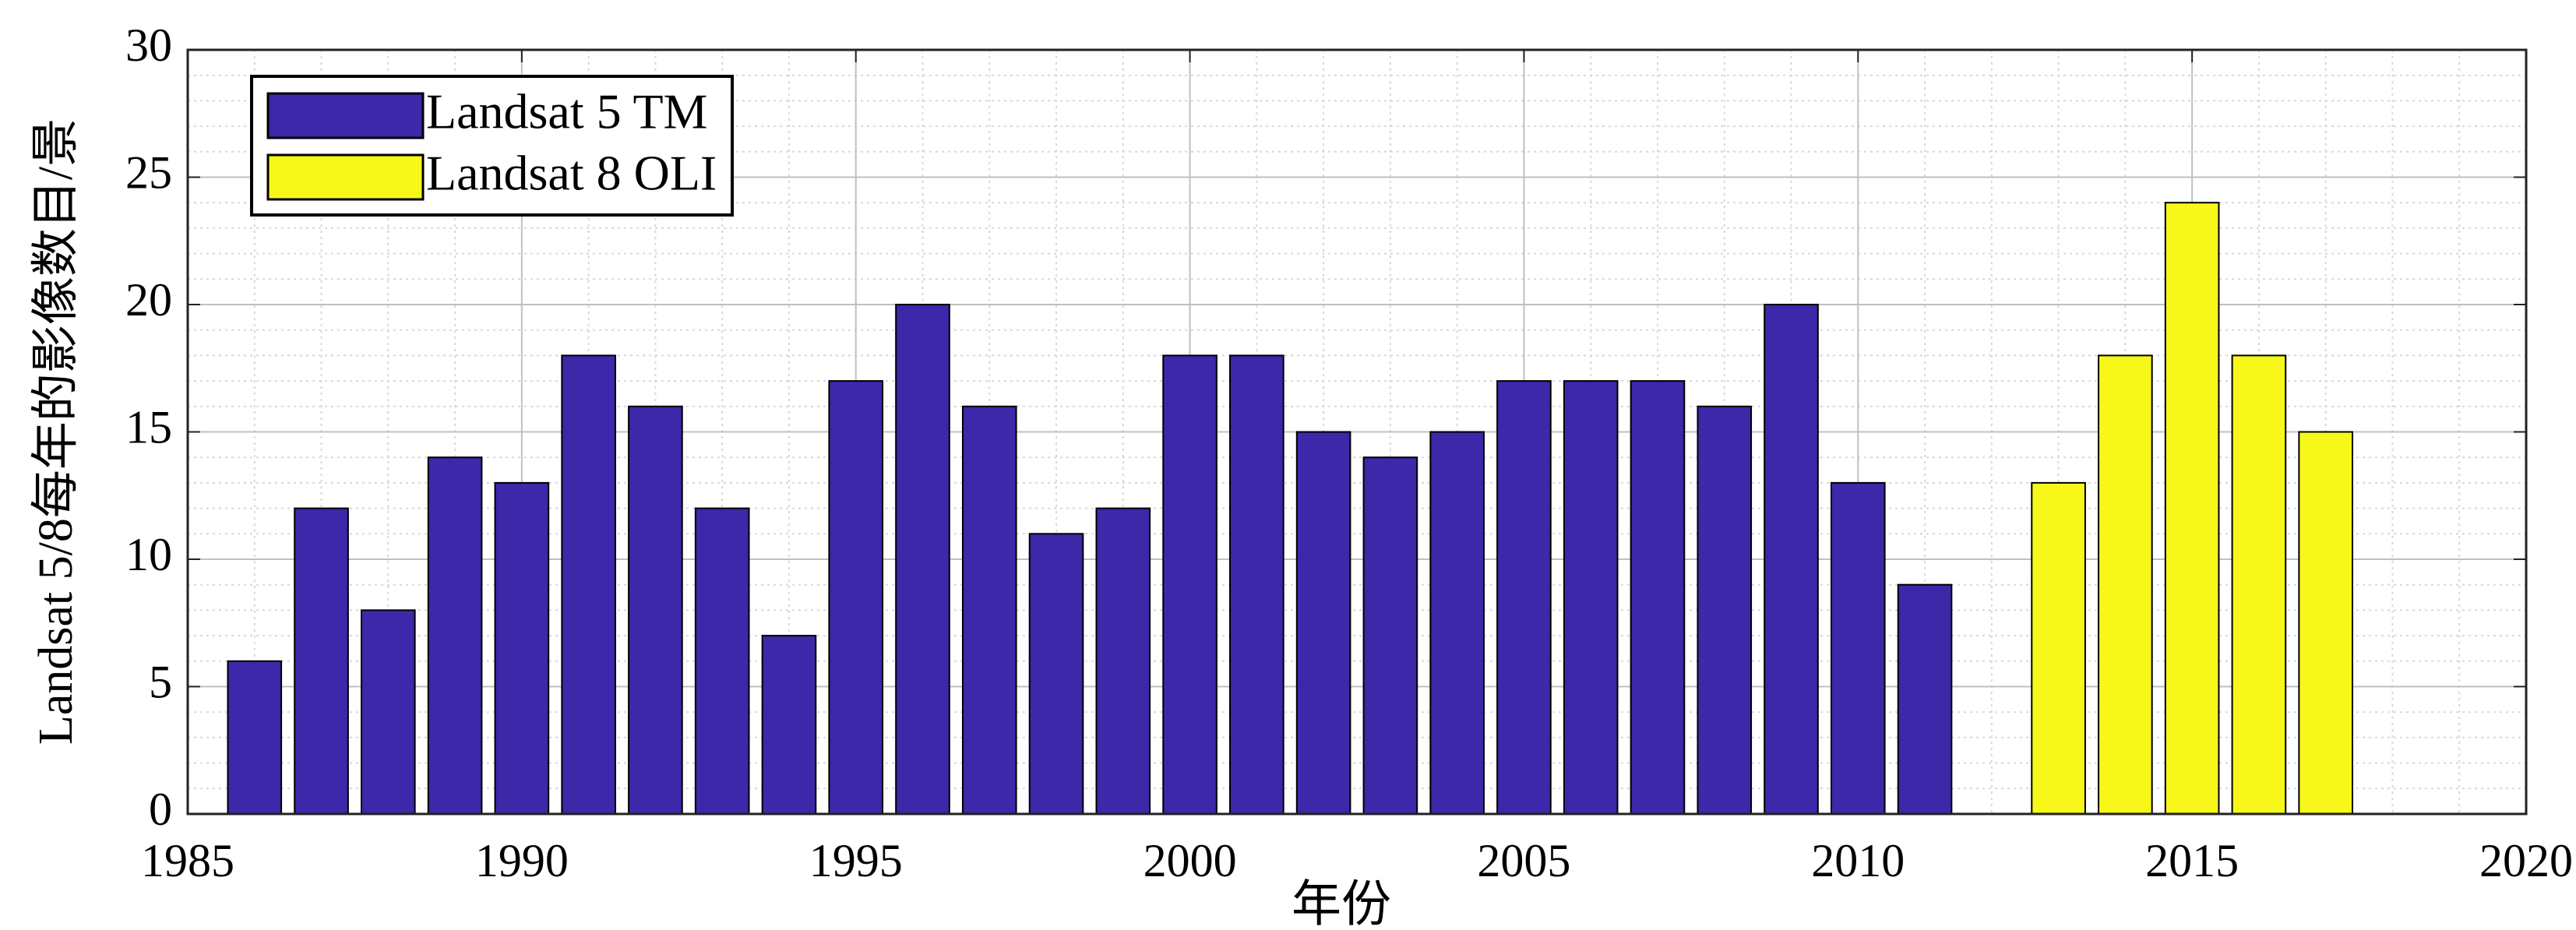  What do you see at coordinates (160, 682) in the screenshot?
I see `y-tick-label: 5` at bounding box center [160, 682].